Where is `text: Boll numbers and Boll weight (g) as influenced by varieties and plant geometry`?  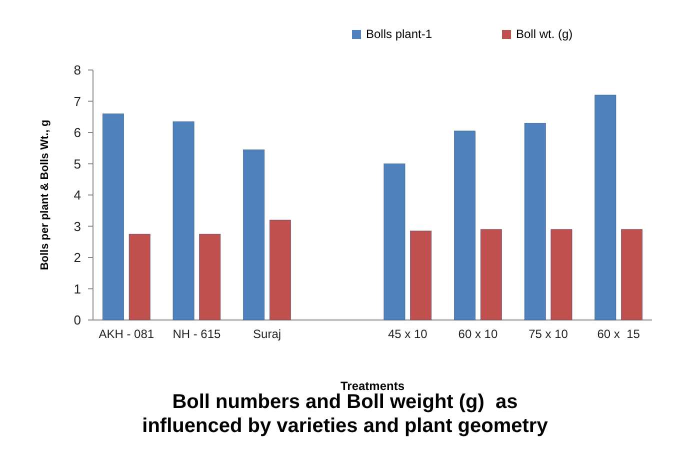 text: Boll numbers and Boll weight (g) as influenced by varieties and plant geometry is located at coordinates (345, 414).